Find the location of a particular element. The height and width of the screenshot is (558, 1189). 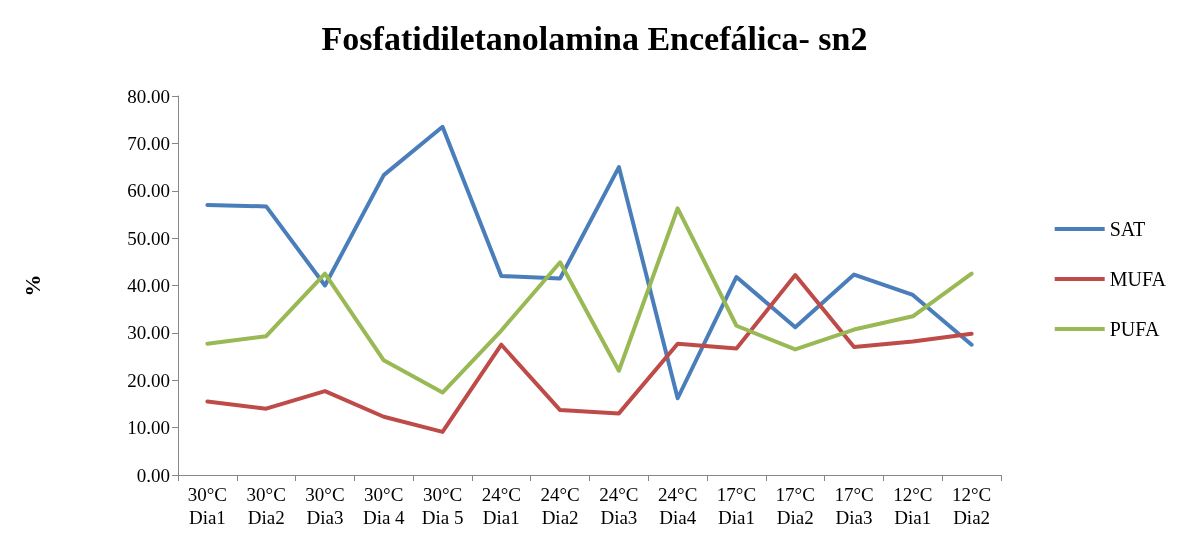

y-tick-label: 30.00 is located at coordinates (148, 333).